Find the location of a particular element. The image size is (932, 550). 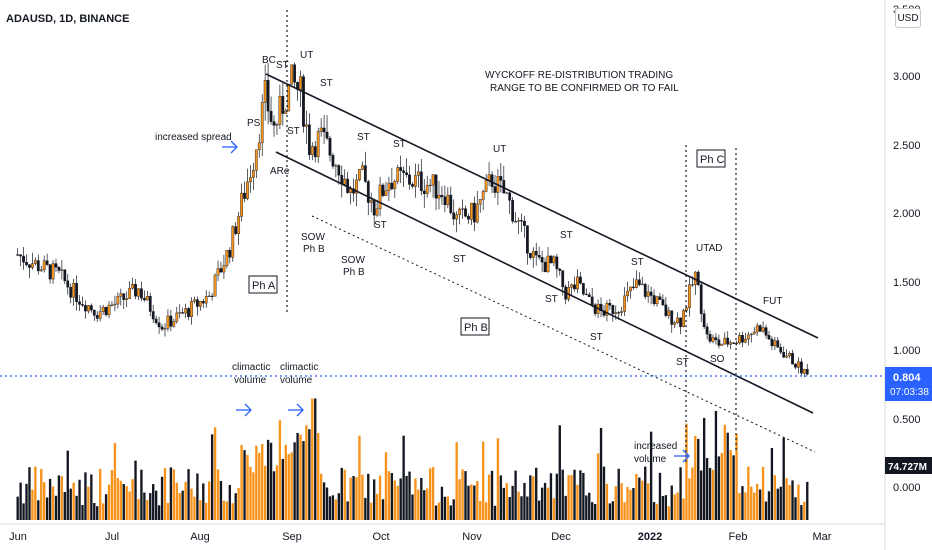

label-sow-phase: Ph B is located at coordinates (354, 272).